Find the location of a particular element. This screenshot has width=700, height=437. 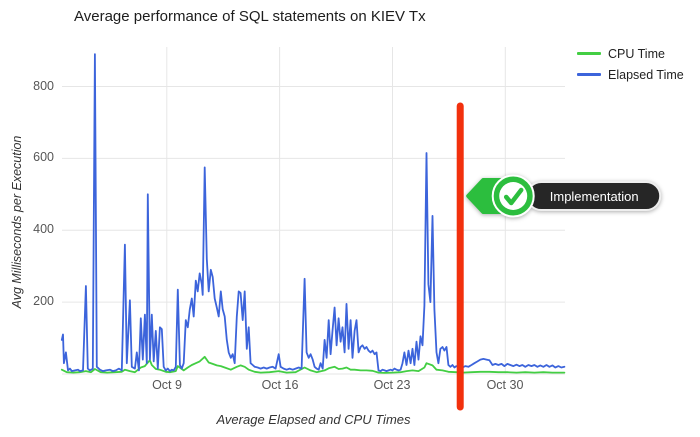

implementation-badge-label: Implementation is located at coordinates (594, 196).